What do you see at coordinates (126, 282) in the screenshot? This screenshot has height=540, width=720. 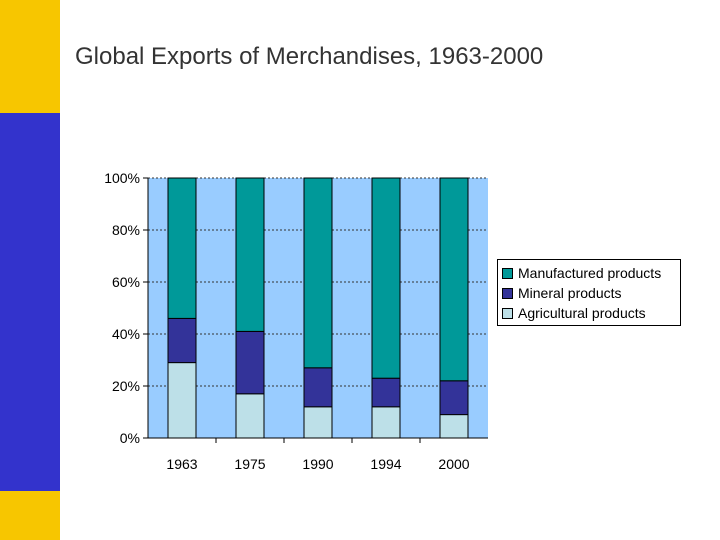 I see `y-tick-label: 60%` at bounding box center [126, 282].